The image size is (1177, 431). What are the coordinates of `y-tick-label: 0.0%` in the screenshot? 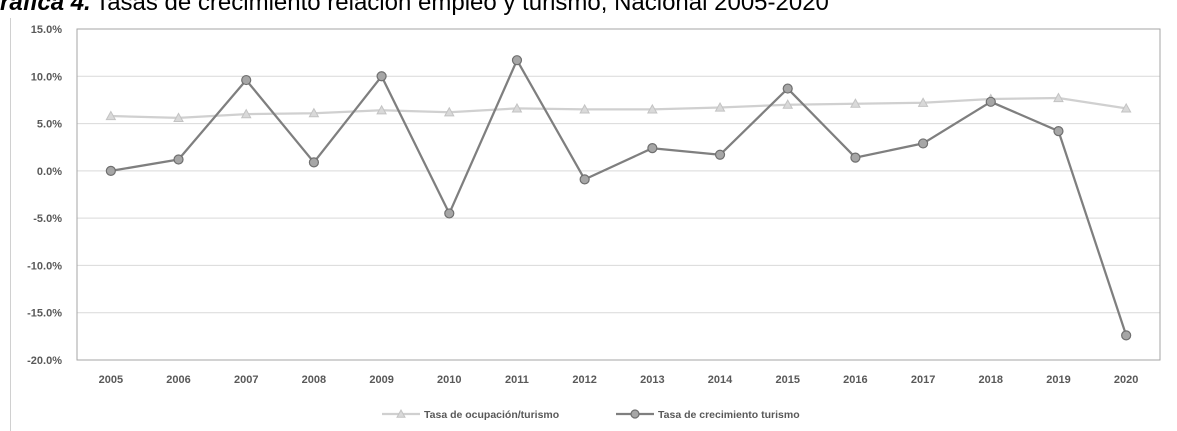 It's located at (49, 172).